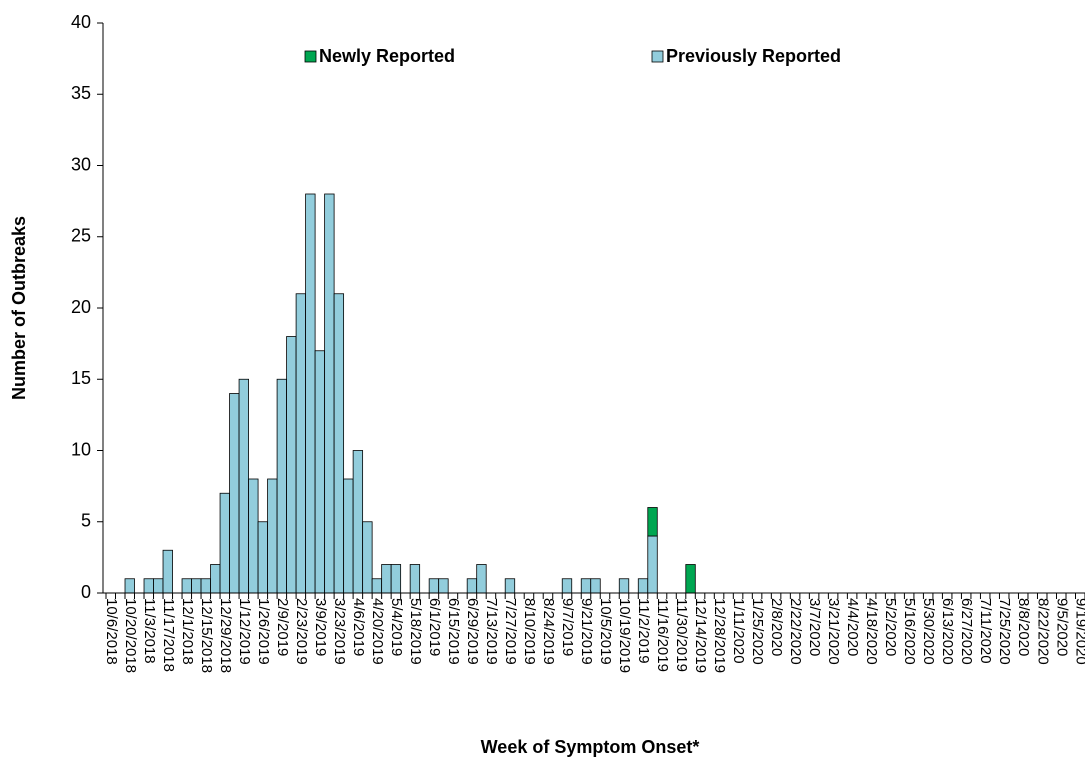 The height and width of the screenshot is (762, 1085). What do you see at coordinates (909, 631) in the screenshot?
I see `x-tick-label: 5/16/2020` at bounding box center [909, 631].